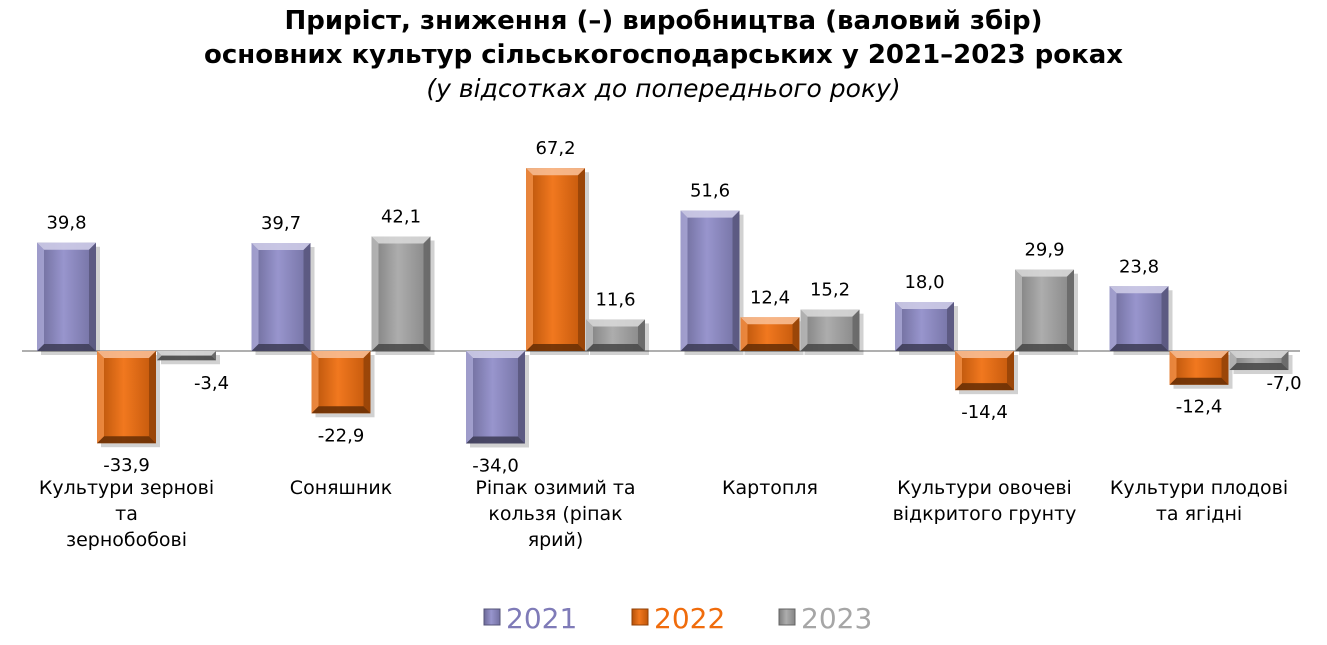  Describe the element at coordinates (787, 617) in the screenshot. I see `legend-swatch-2023` at that location.